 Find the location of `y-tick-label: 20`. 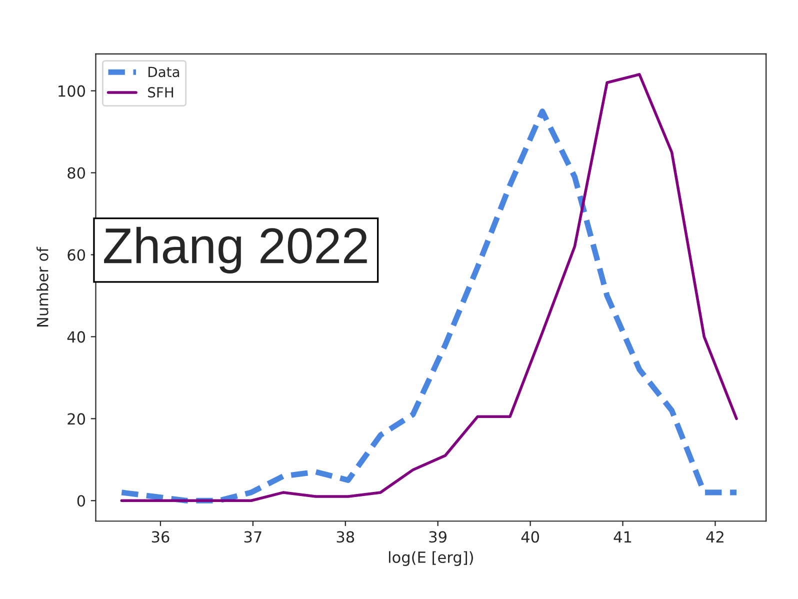

y-tick-label: 20 is located at coordinates (77, 419).